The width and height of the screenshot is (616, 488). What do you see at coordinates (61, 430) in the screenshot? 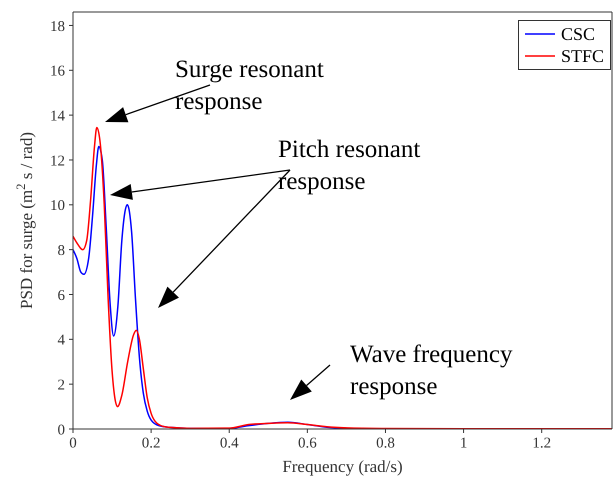
I see `y-tick-label: 0` at bounding box center [61, 430].